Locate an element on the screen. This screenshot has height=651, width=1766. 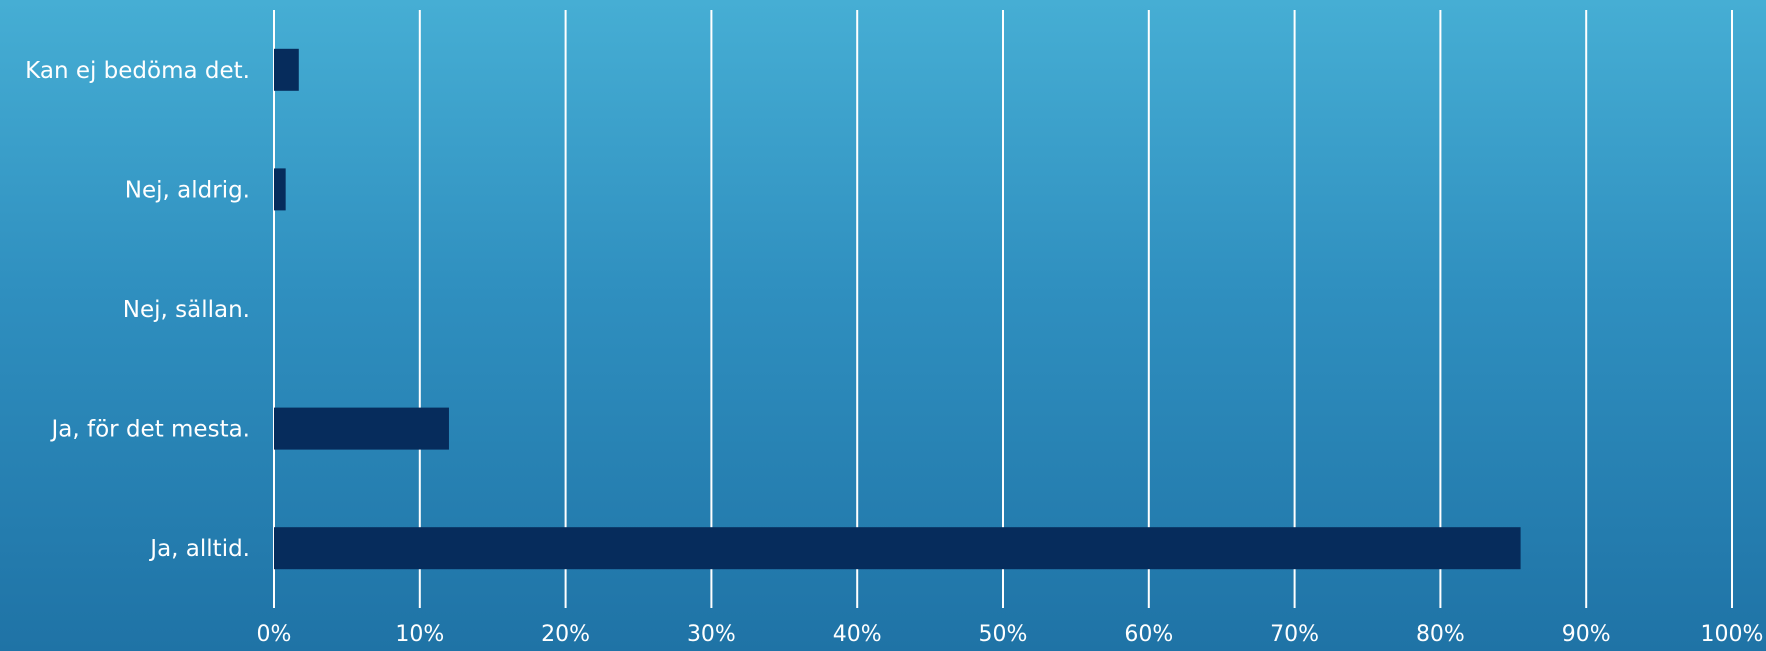
x-tick-labels: 0% 10% 20% 30% 40% 50% 60% 70% 80% 90% 100% is located at coordinates (1010, 634).